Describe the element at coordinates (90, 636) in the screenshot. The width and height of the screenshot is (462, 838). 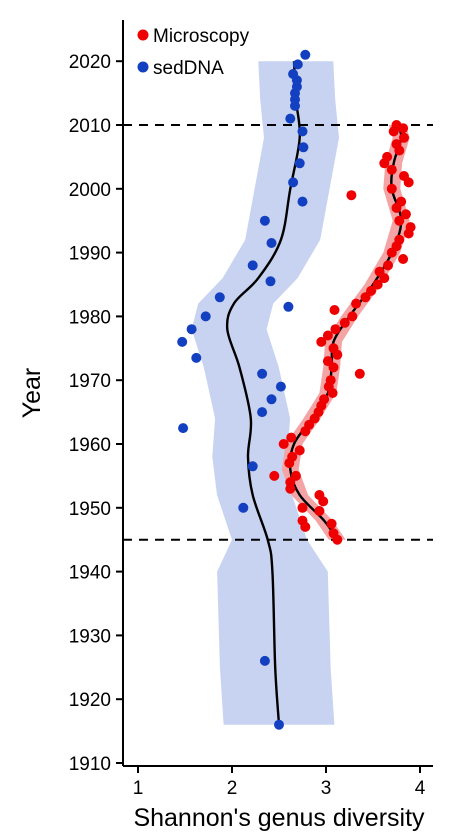
I see `y-tick-label-1930: 1930` at that location.